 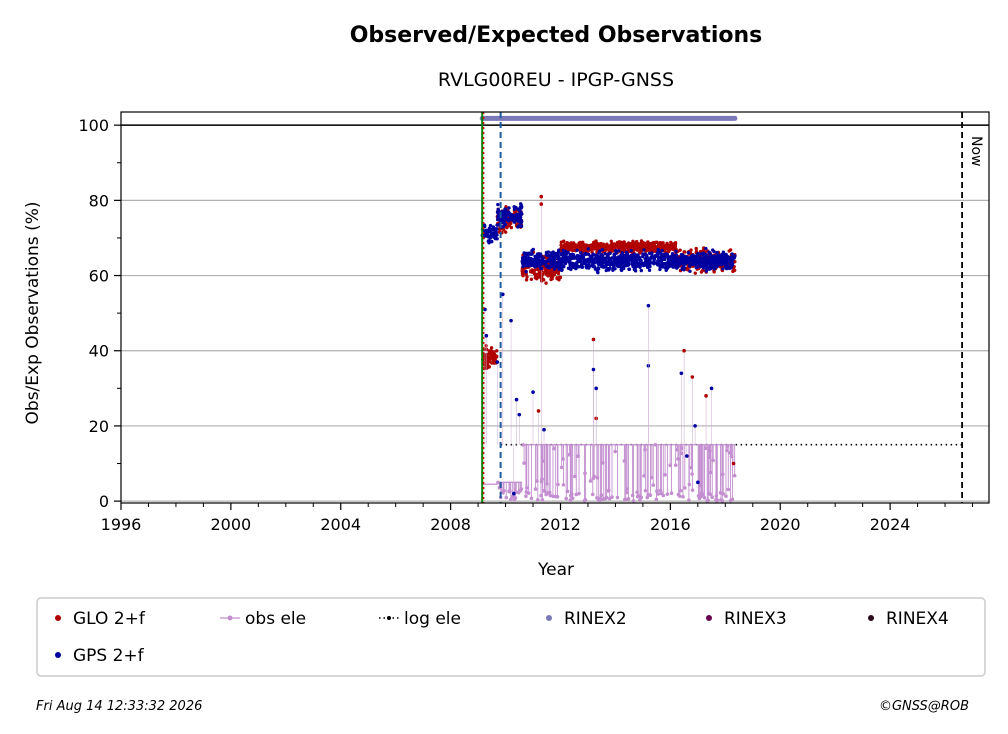 I want to click on x-tick-label: 2012, so click(x=560, y=524).